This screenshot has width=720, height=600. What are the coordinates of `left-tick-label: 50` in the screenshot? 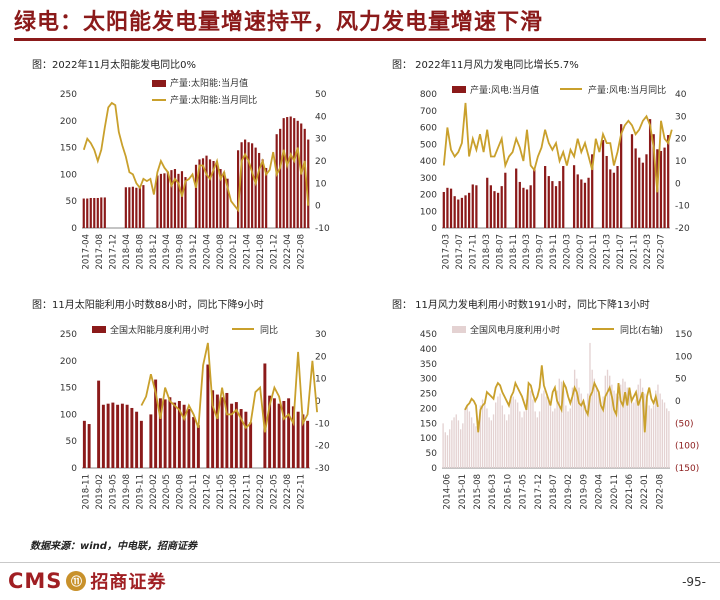 It's located at (432, 454).